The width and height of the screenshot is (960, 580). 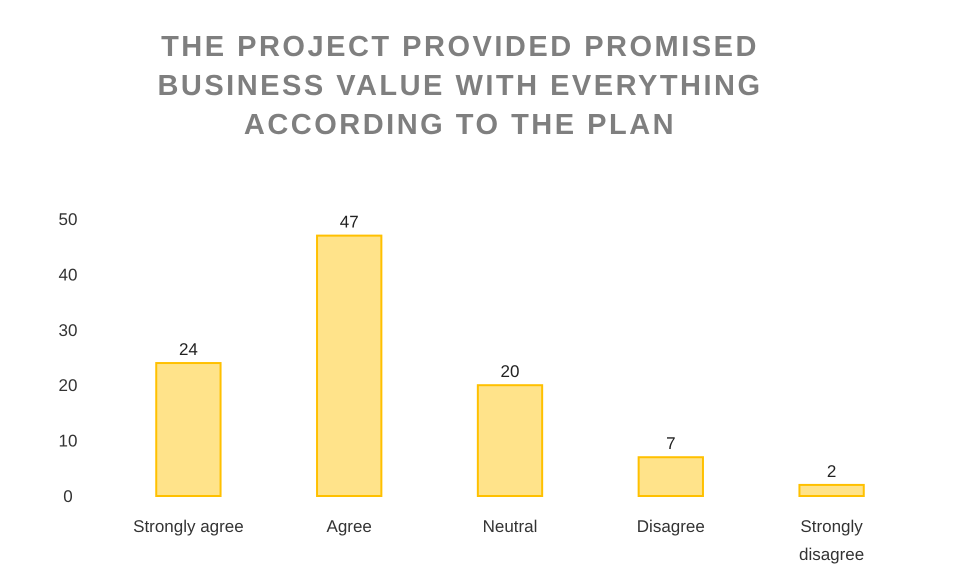 I want to click on chart-title: THE PROJECT PROVIDED PROMISED BUSINESS VALUE WITH EVERYTHING ACCORDING TO THE PLAN, so click(x=460, y=86).